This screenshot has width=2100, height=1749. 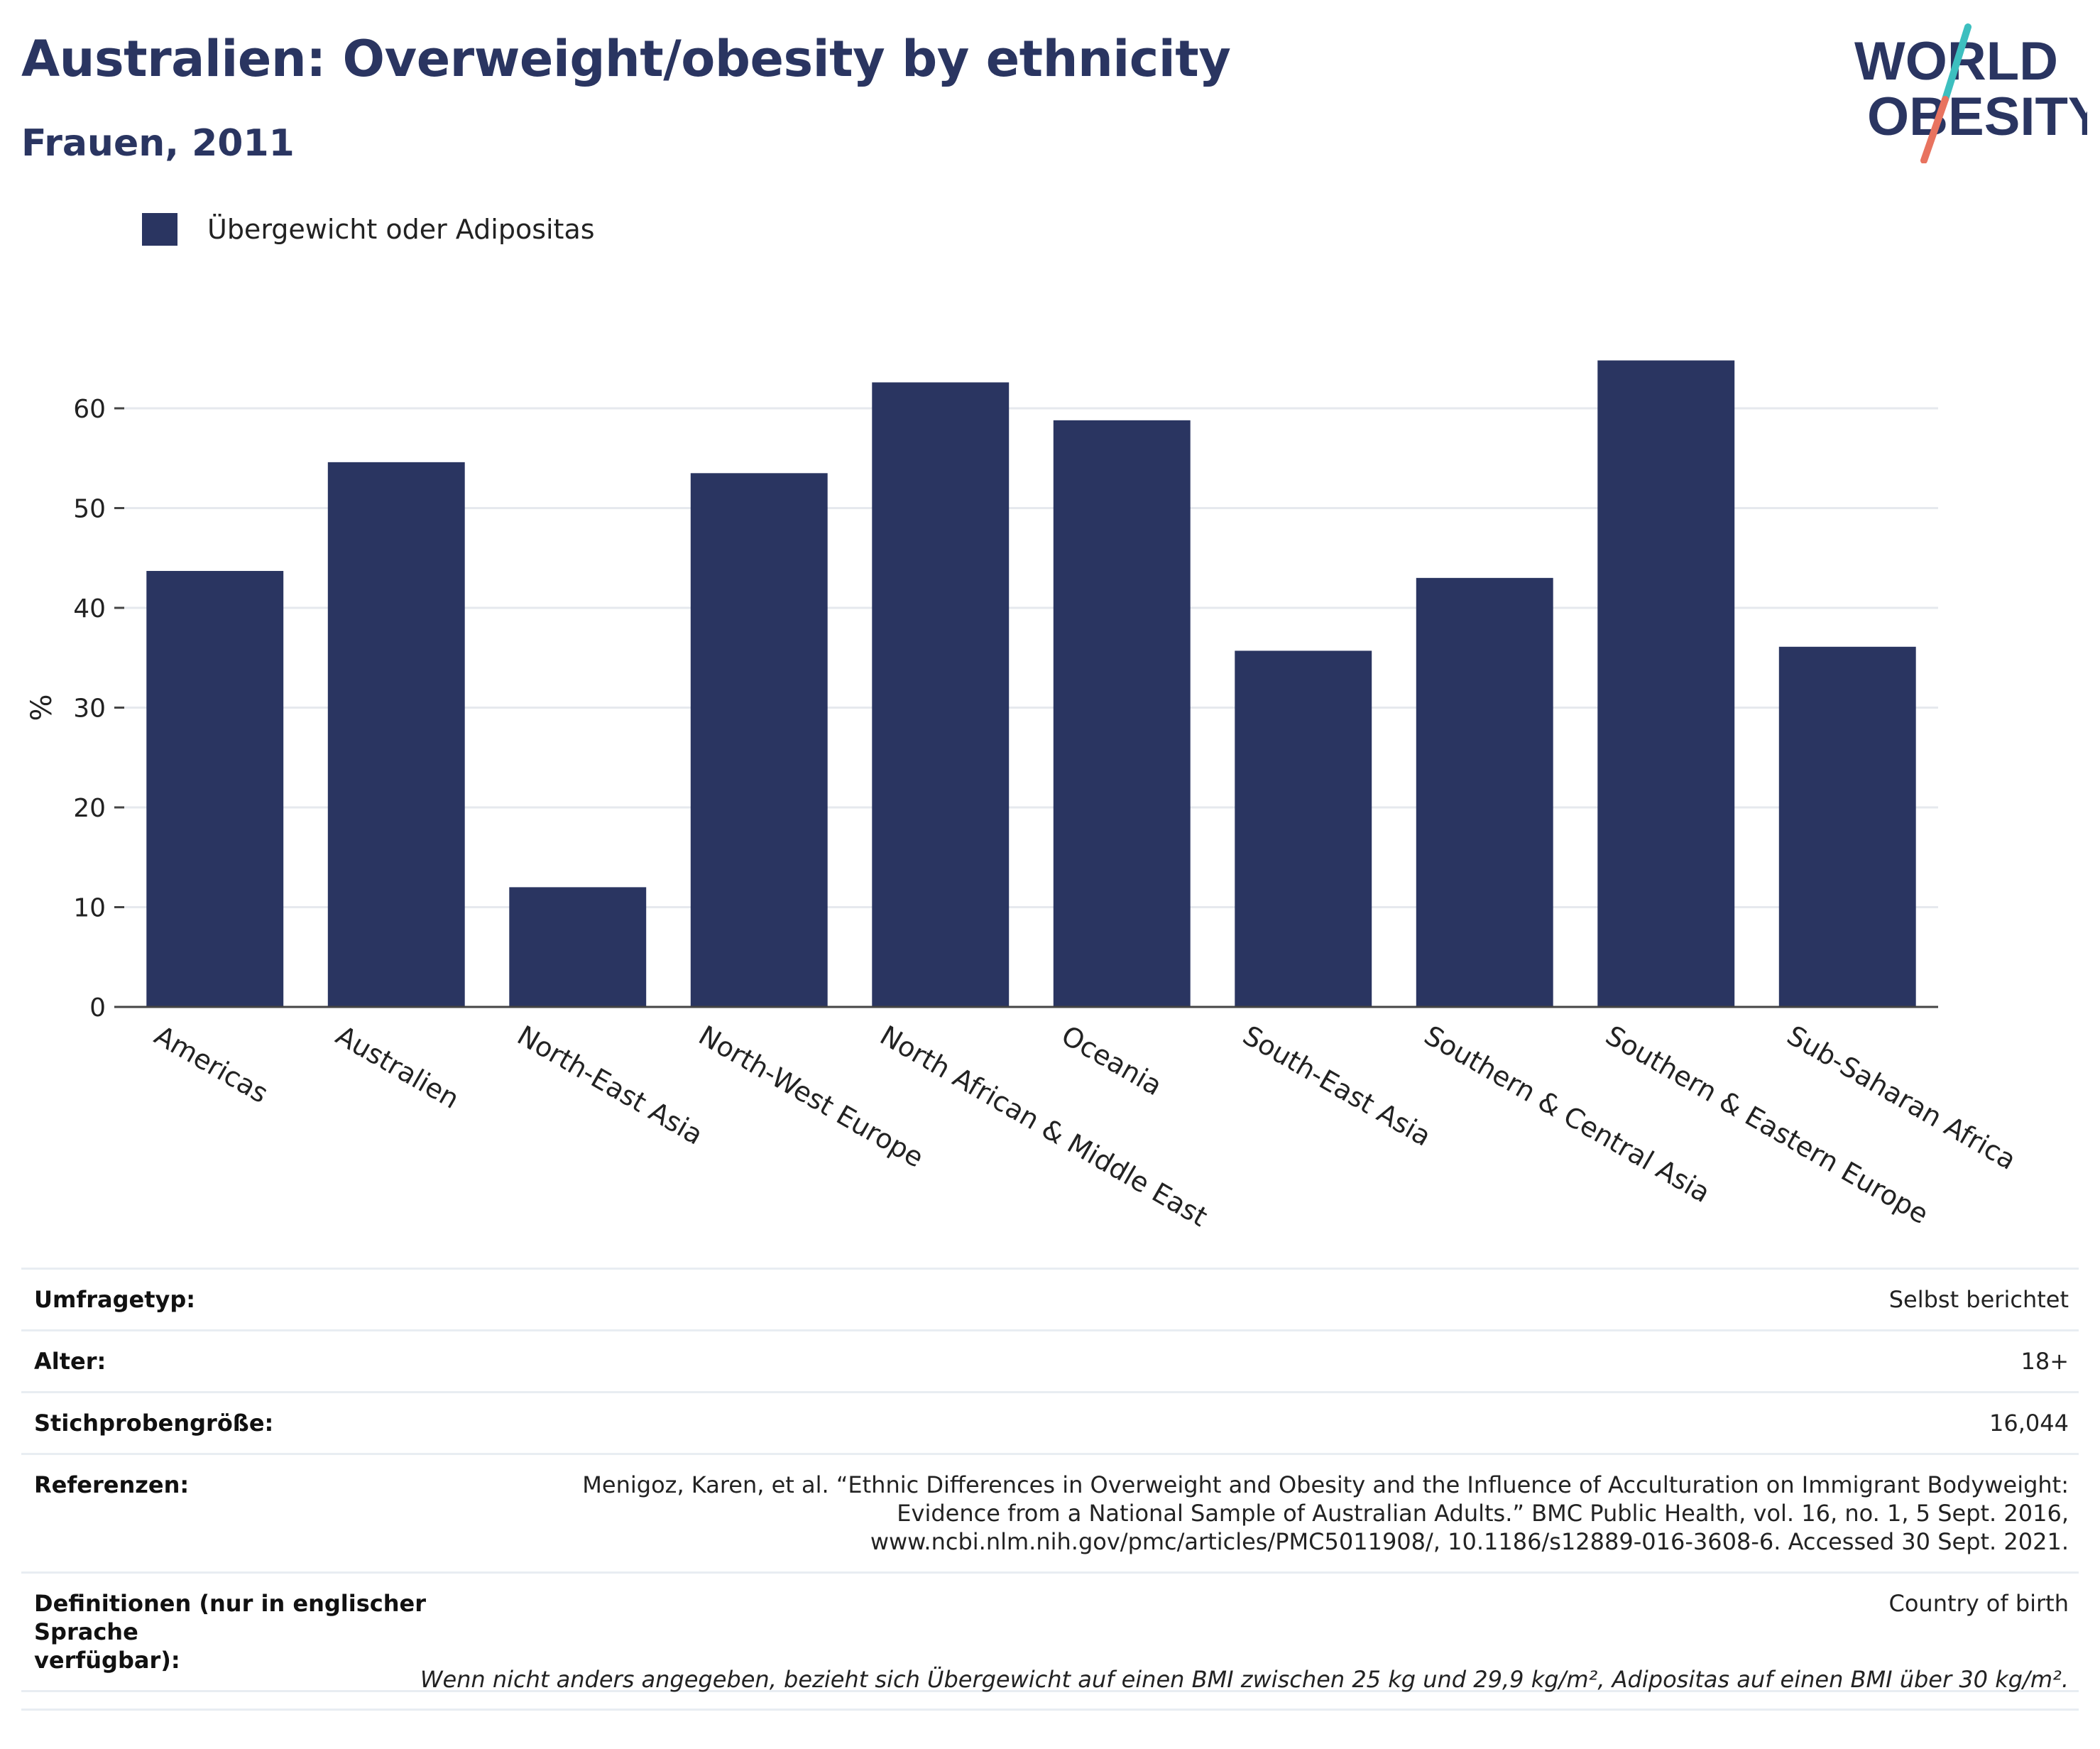 I want to click on y-tick-label: 60, so click(x=89, y=410).